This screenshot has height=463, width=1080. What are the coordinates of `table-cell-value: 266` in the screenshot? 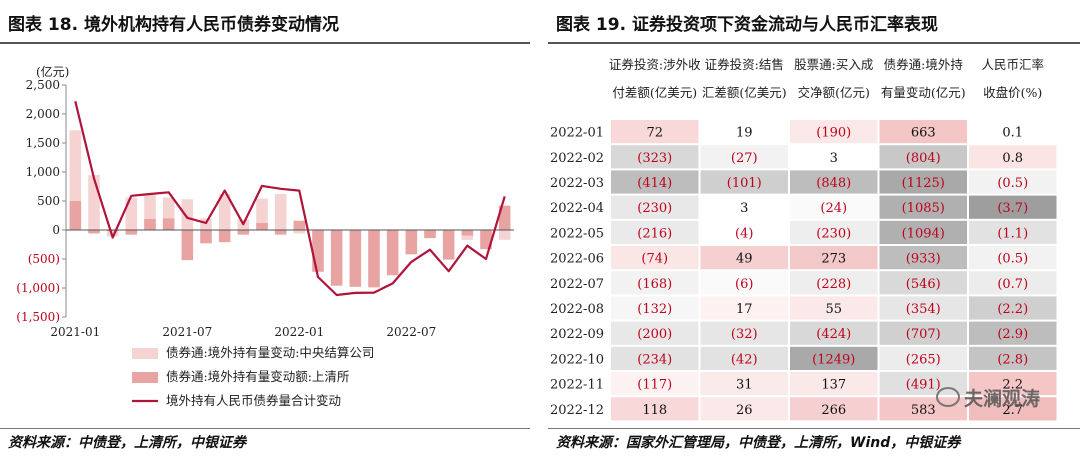 It's located at (833, 410).